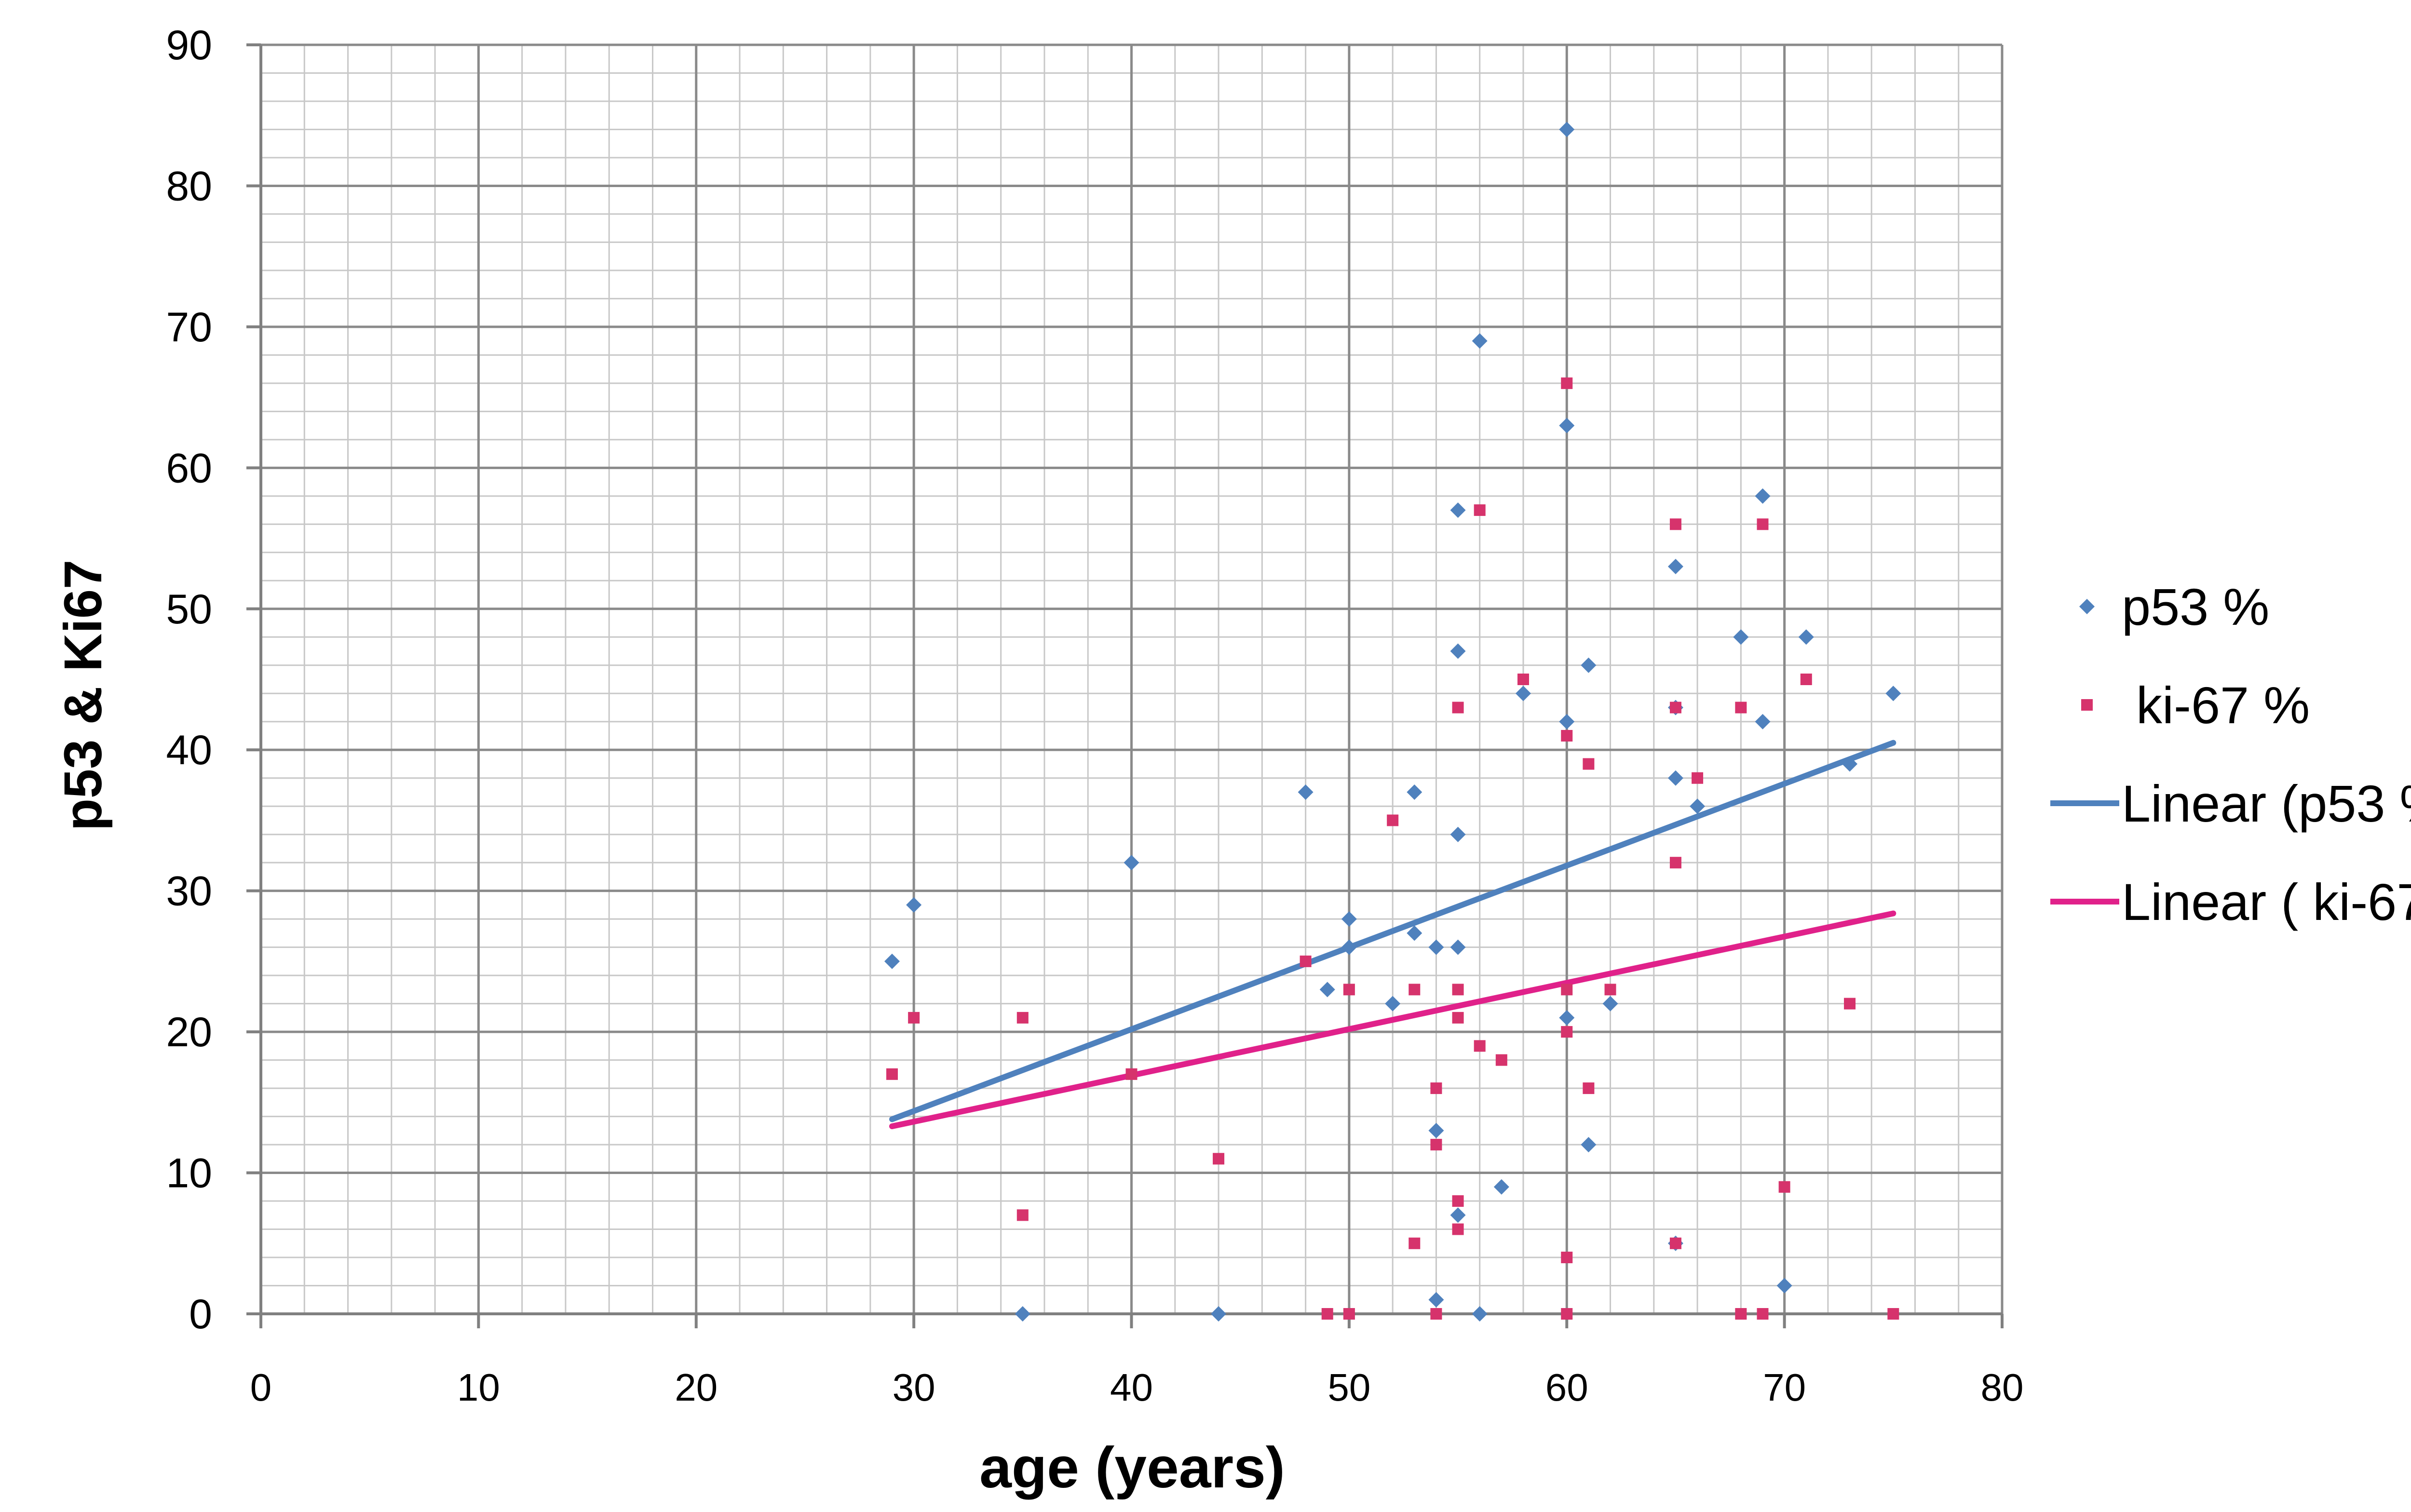 The height and width of the screenshot is (1512, 2411). I want to click on trendlines, so click(1393, 935).